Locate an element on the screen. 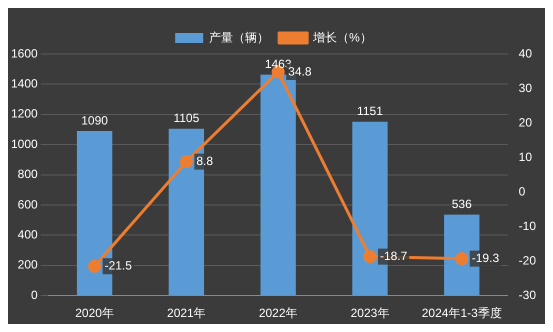 The height and width of the screenshot is (332, 553). data-label: -18.7 is located at coordinates (394, 255).